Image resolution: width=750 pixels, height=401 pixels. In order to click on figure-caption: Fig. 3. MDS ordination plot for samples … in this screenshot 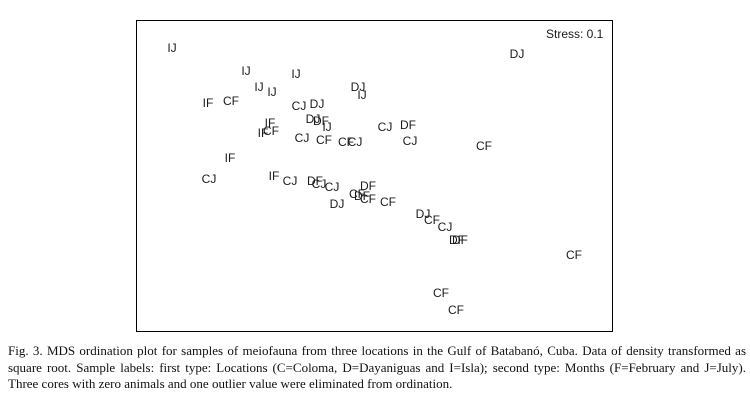, I will do `click(377, 367)`.